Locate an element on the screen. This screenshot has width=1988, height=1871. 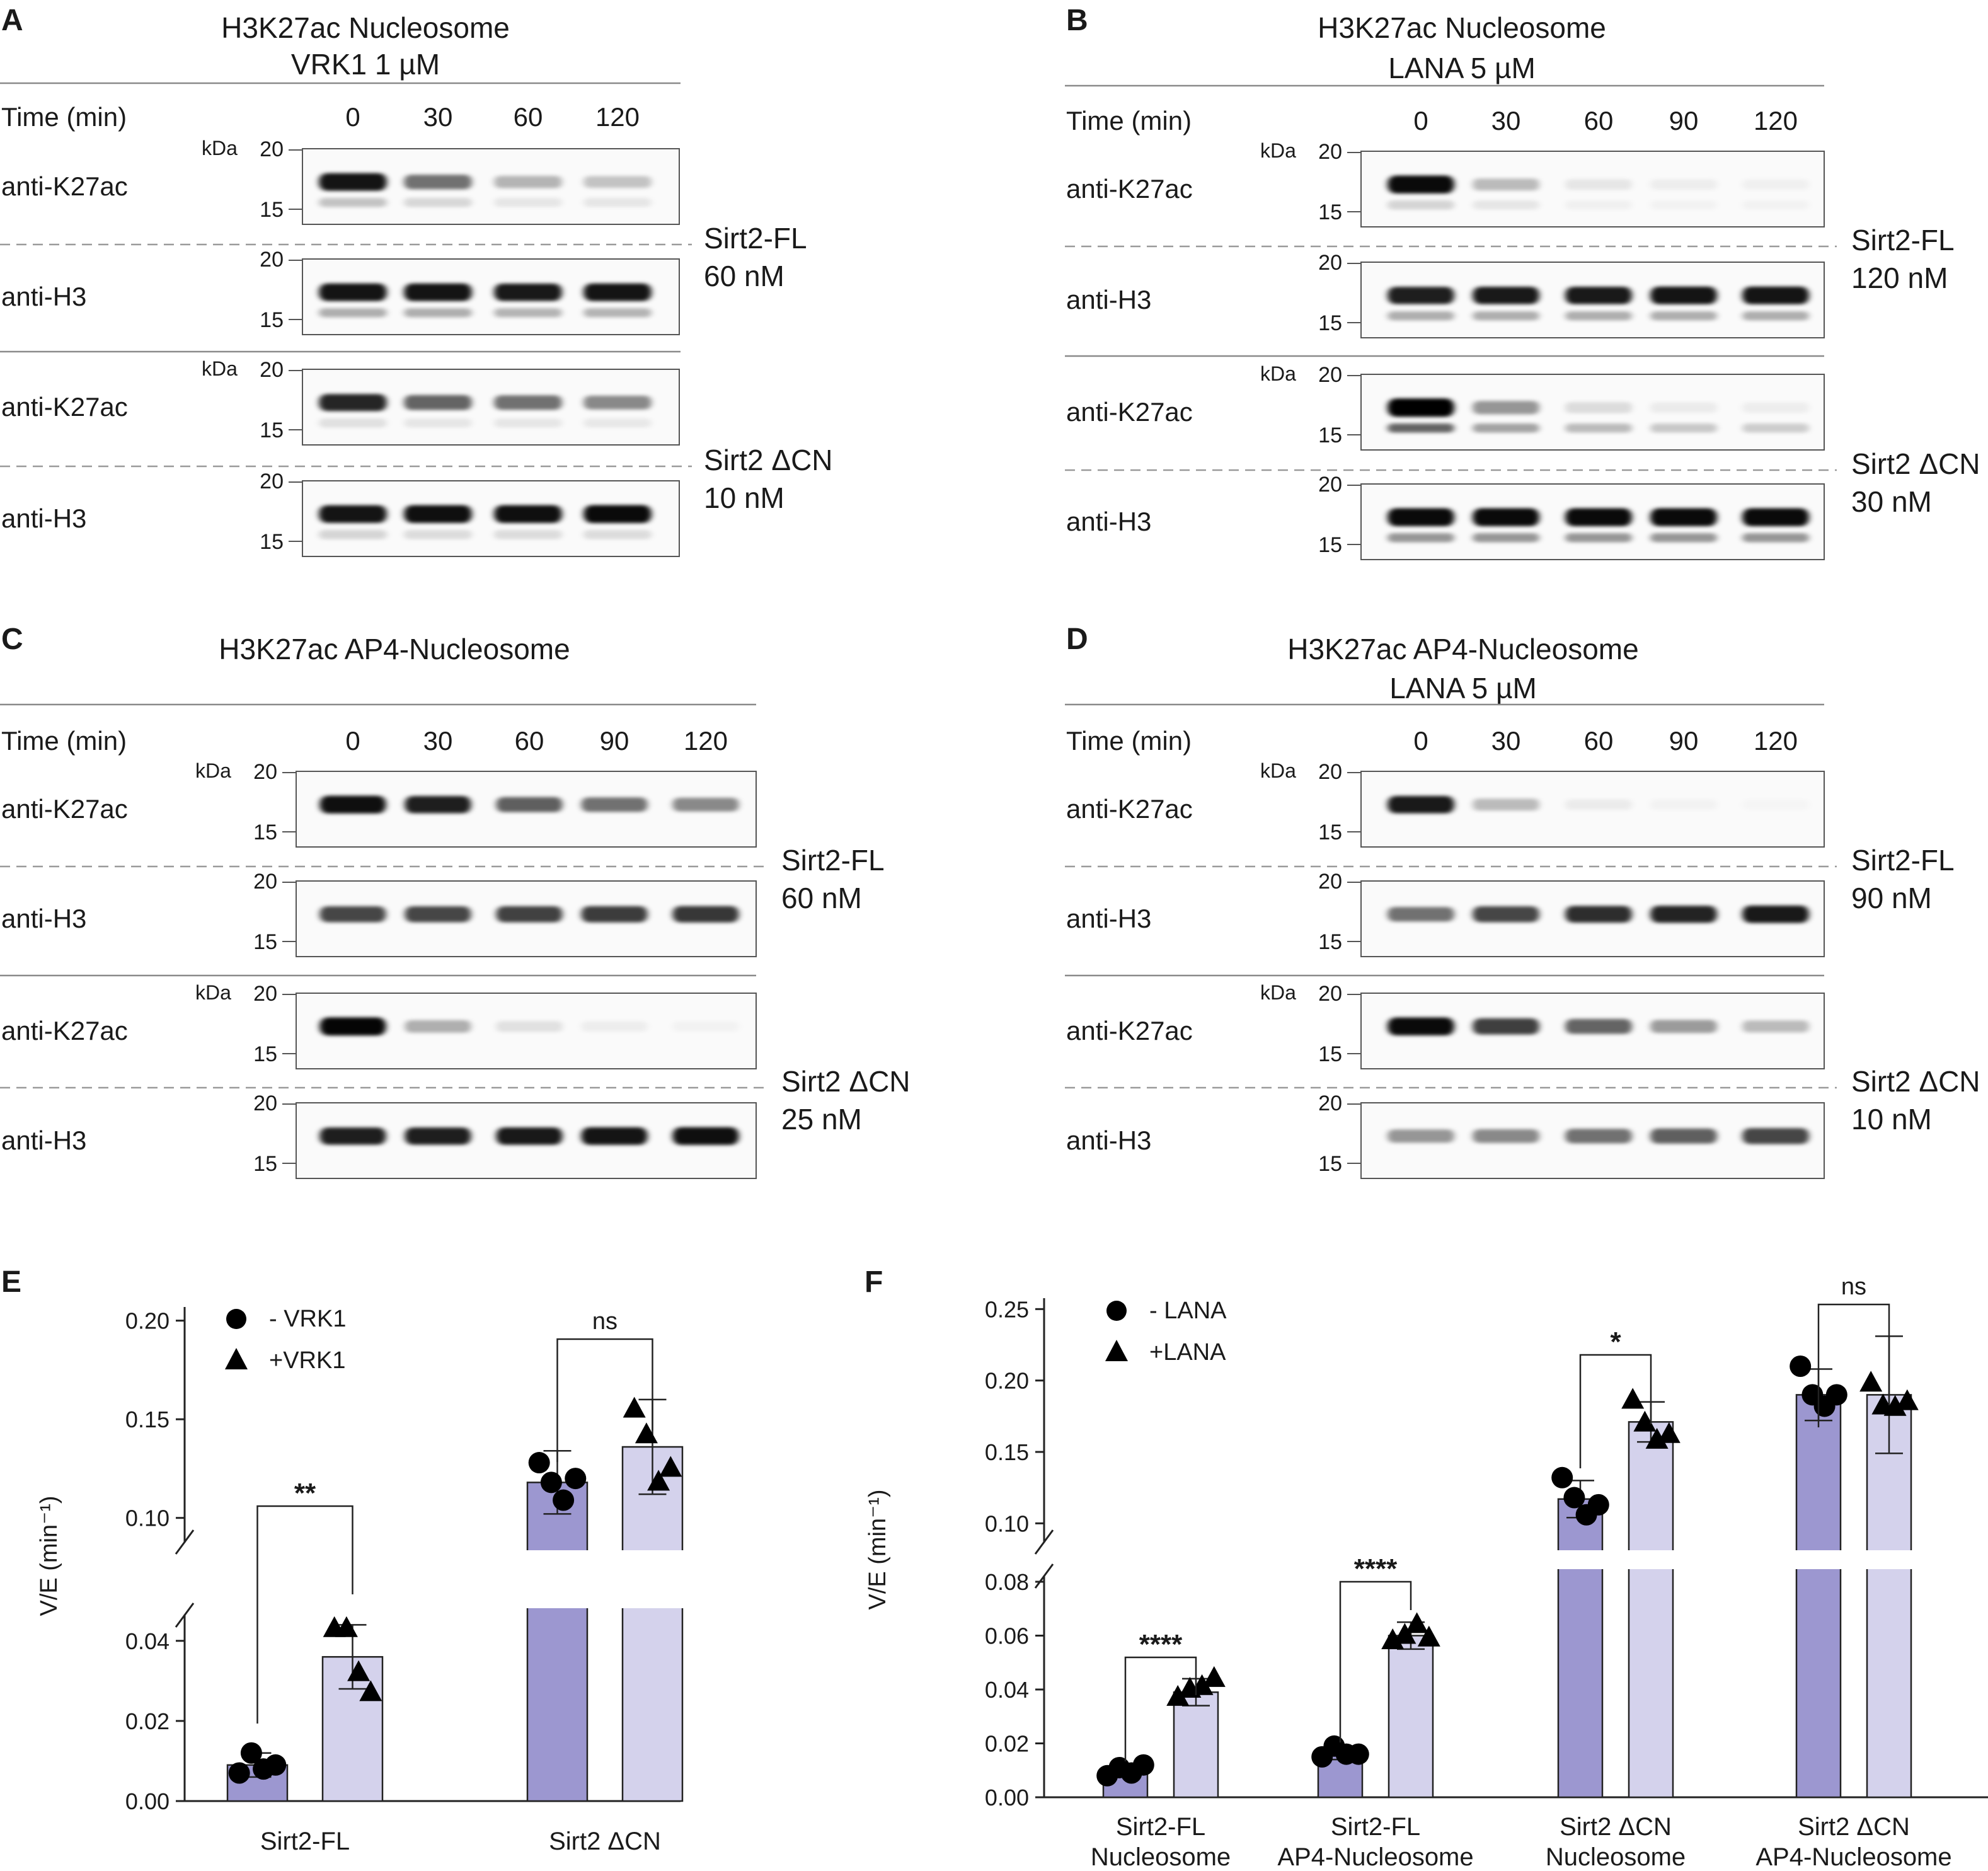
axis-break is located at coordinates (185, 1616).